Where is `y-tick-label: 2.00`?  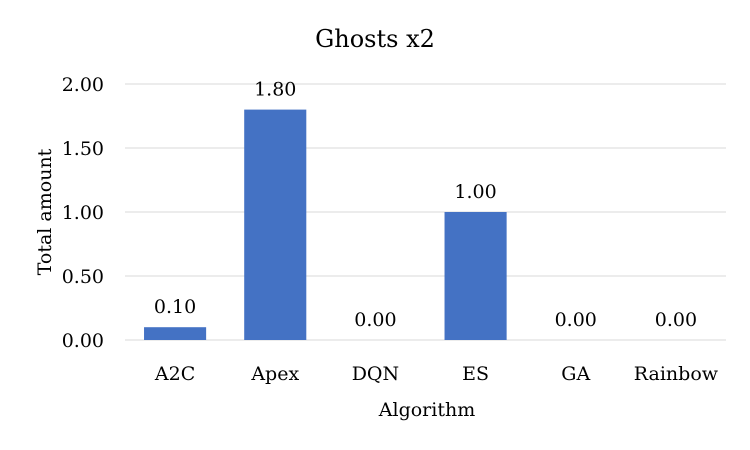
y-tick-label: 2.00 is located at coordinates (83, 85).